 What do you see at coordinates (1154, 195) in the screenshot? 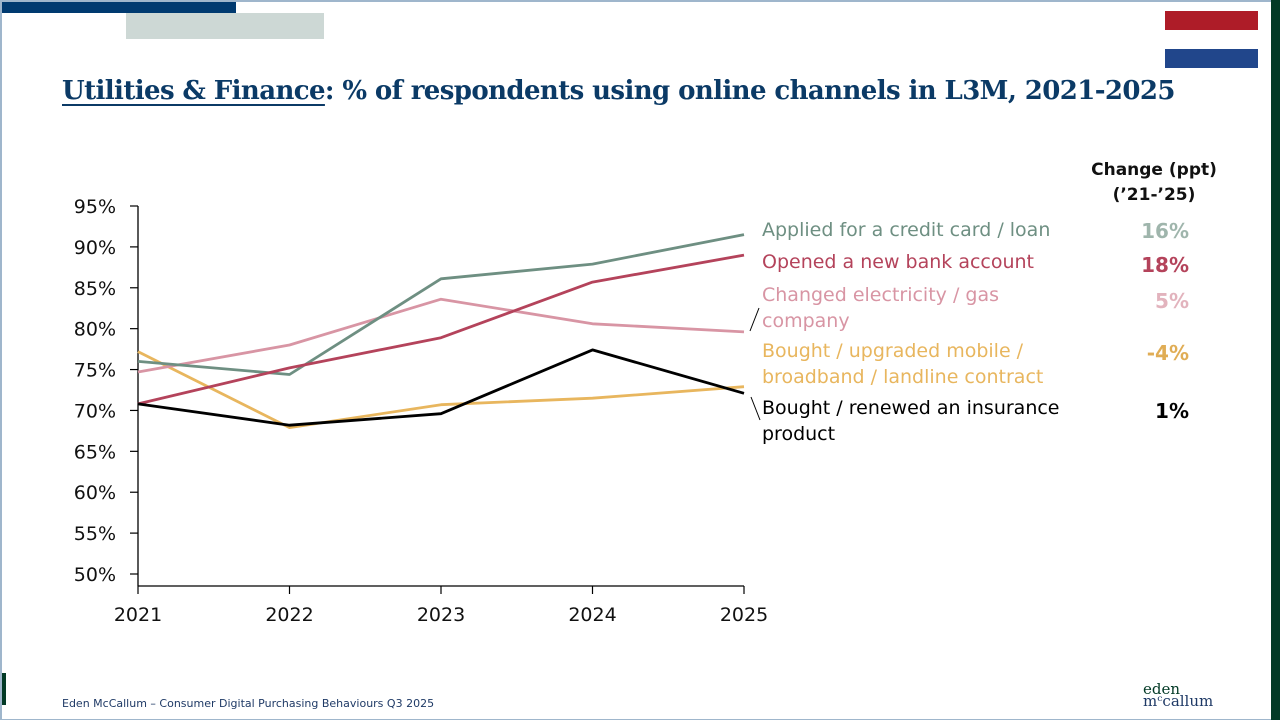
I see `change-header-line2: (’21-’25)` at bounding box center [1154, 195].